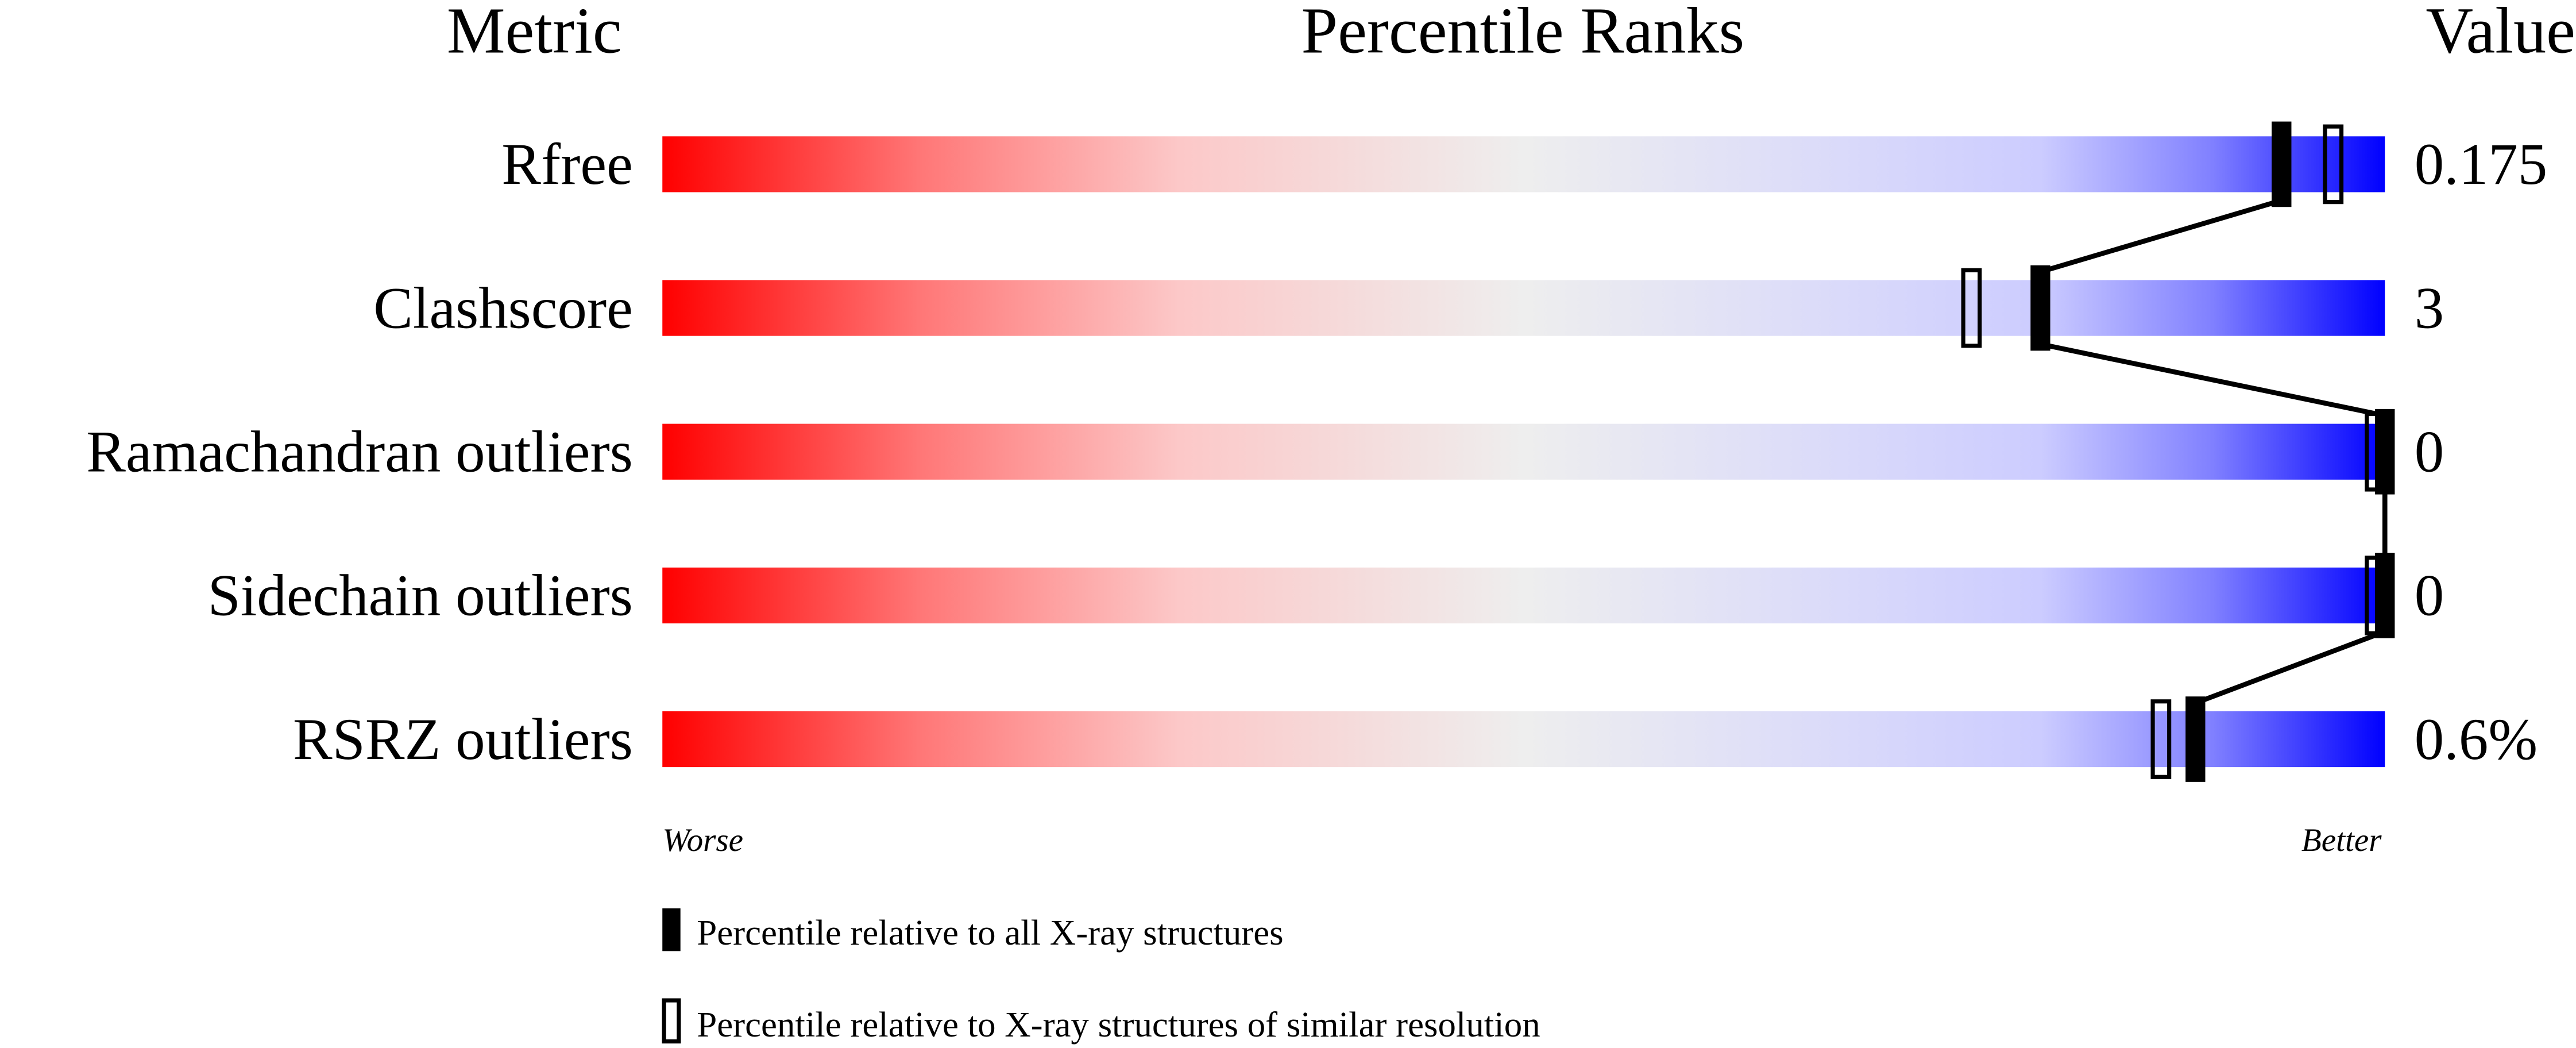  What do you see at coordinates (2341, 840) in the screenshot?
I see `better-label: Better` at bounding box center [2341, 840].